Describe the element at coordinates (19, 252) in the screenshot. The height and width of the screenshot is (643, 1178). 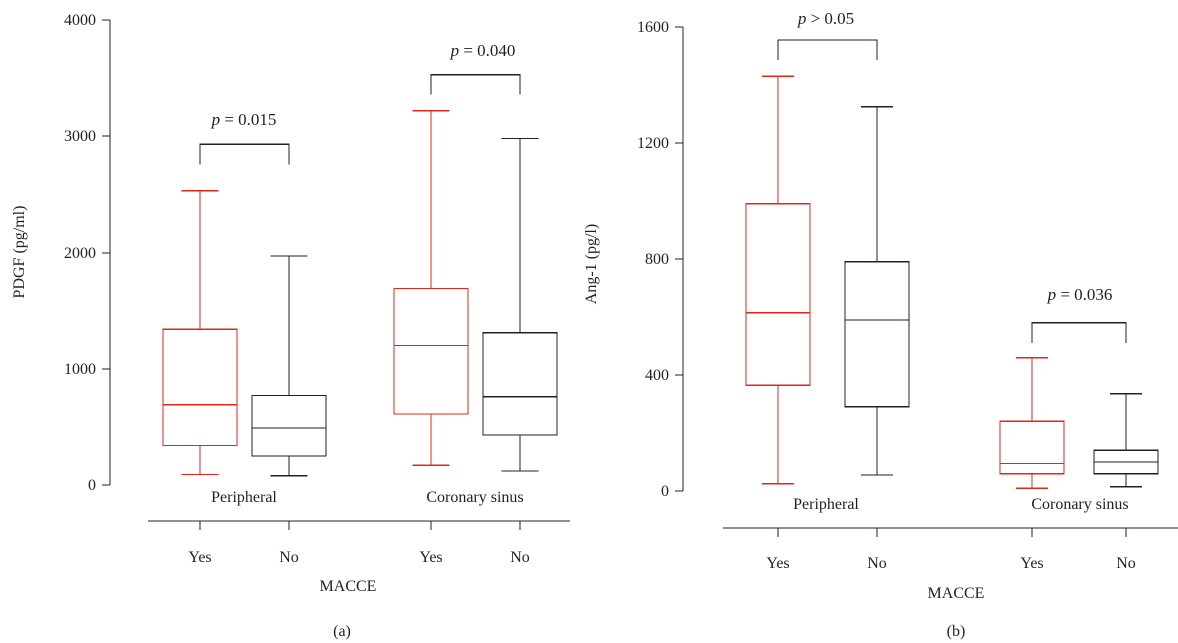
I see `y-axis-label: PDGF (pg/ml)` at that location.